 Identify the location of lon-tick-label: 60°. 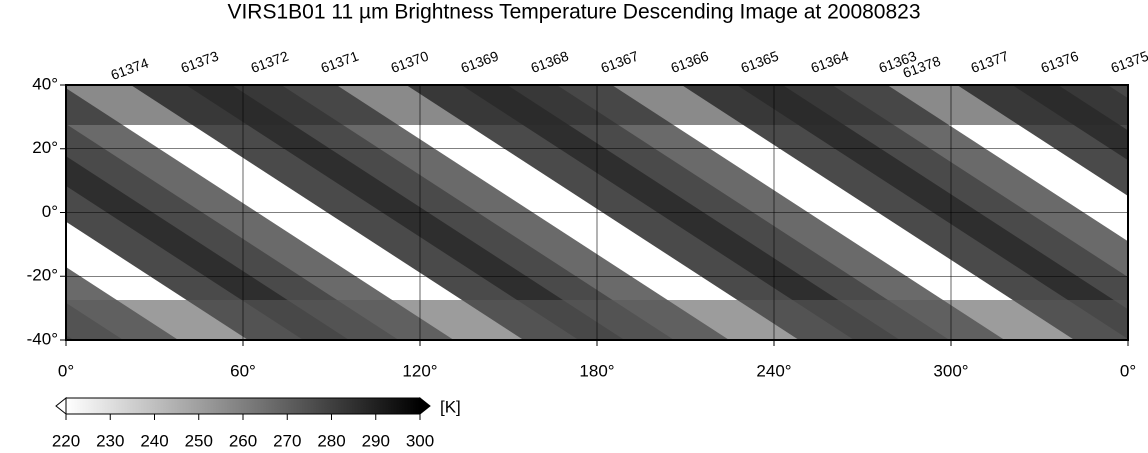
(243, 370).